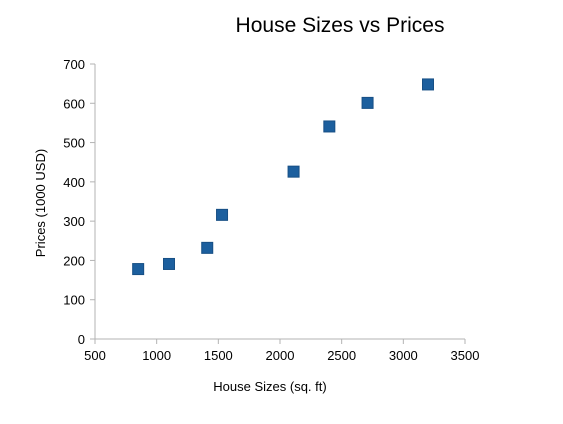  I want to click on y-tick-label: 400, so click(74, 182).